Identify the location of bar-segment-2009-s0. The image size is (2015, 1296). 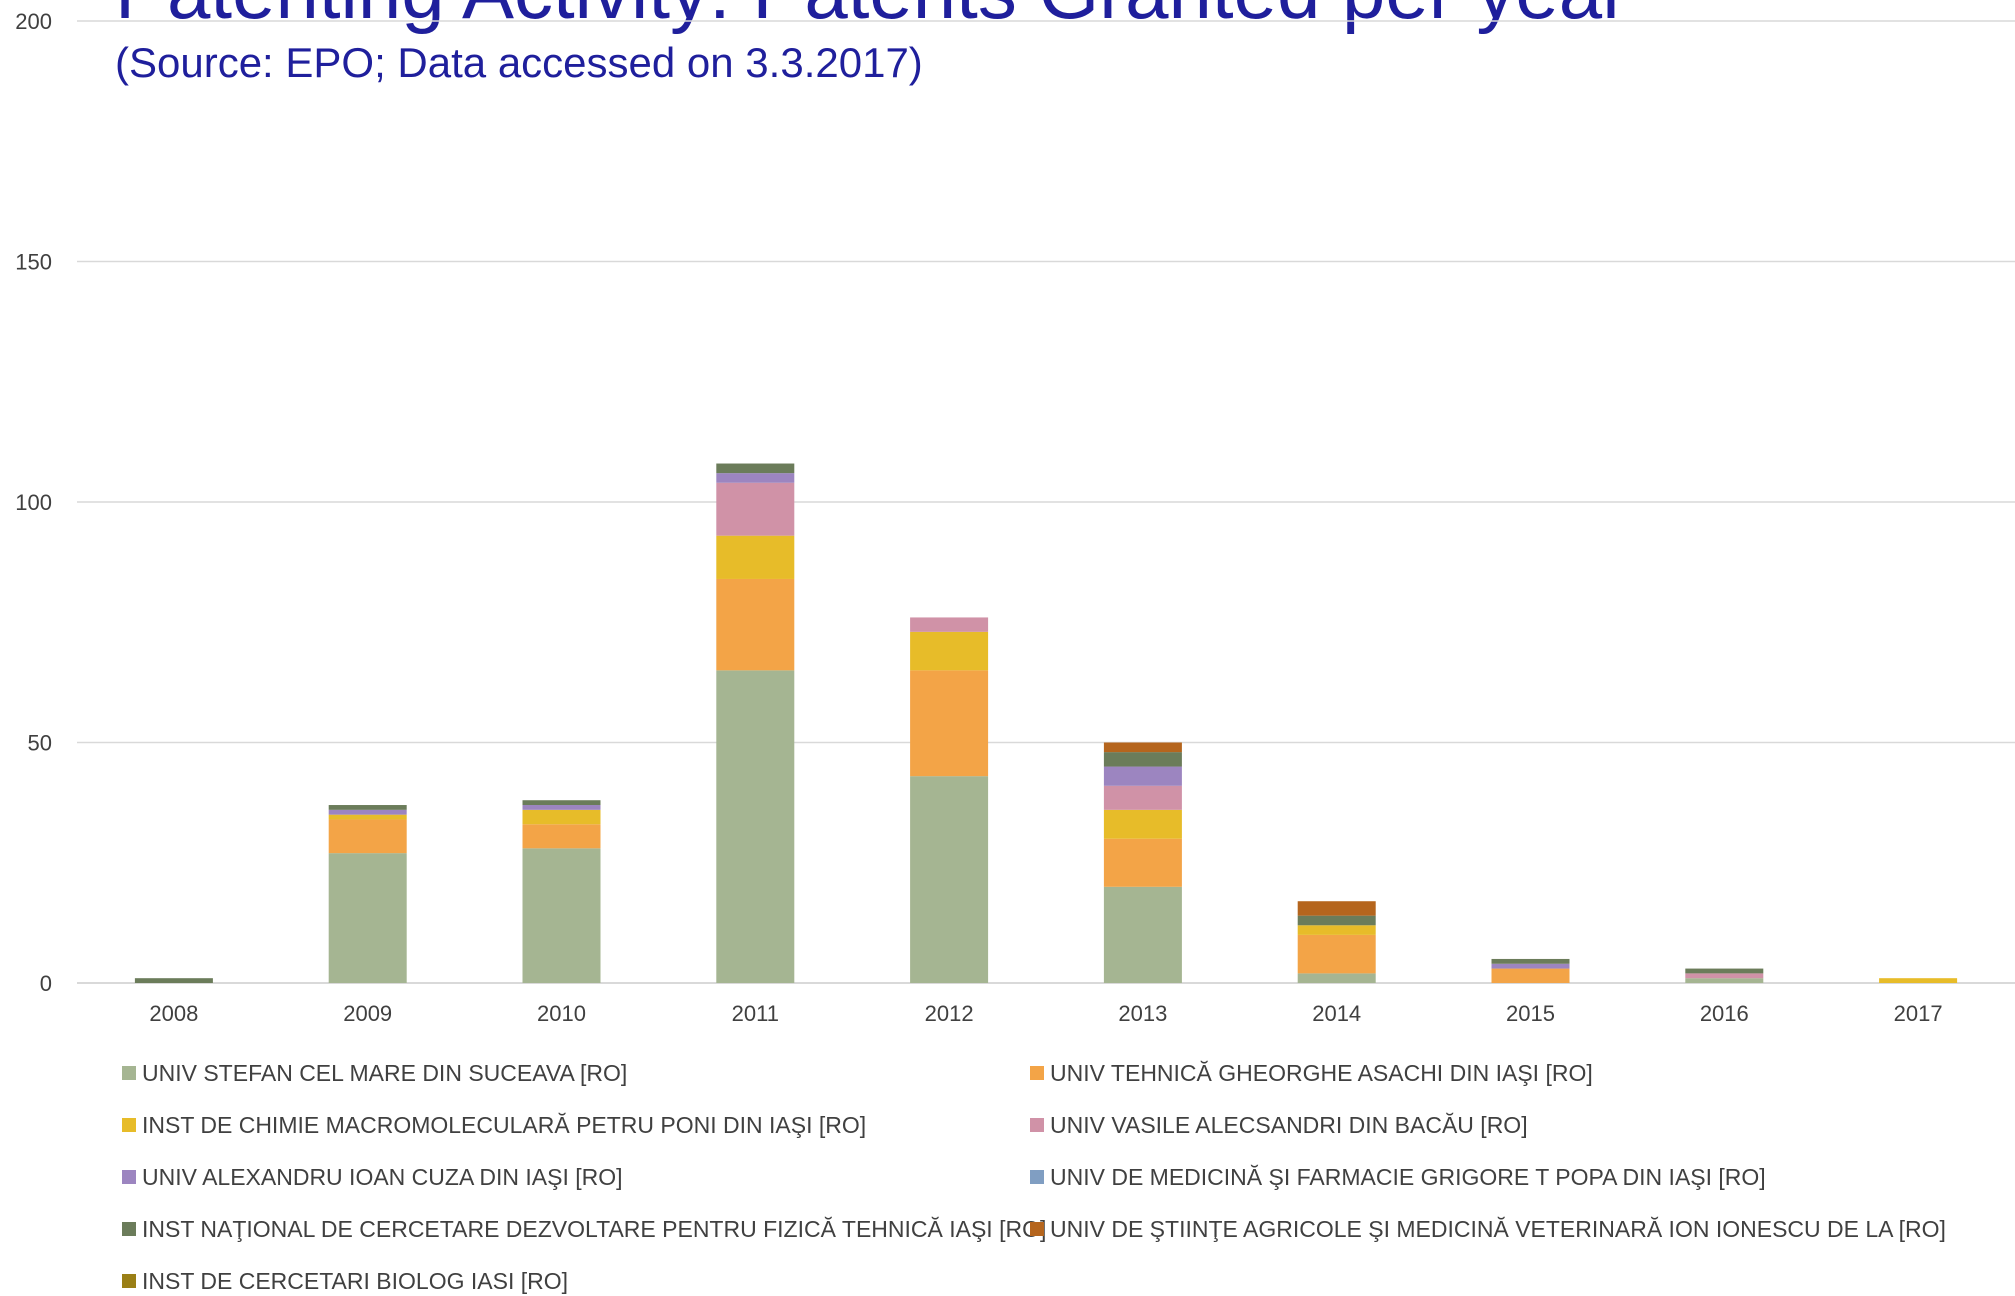
(367, 918).